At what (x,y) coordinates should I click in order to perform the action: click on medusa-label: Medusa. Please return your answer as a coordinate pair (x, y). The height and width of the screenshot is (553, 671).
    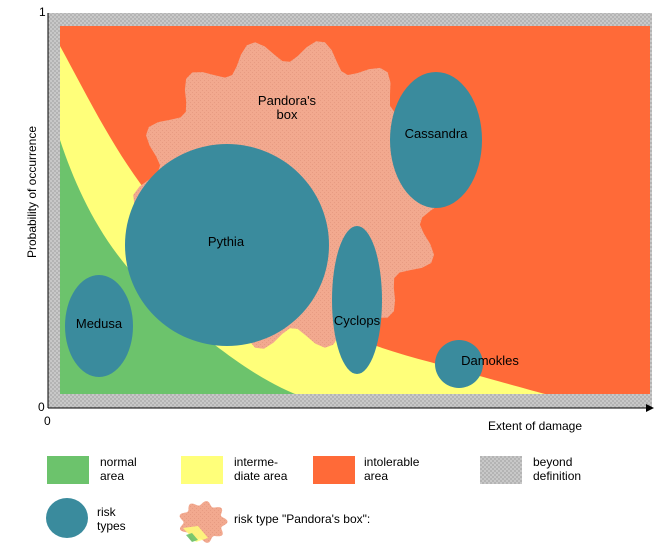
    Looking at the image, I should click on (99, 323).